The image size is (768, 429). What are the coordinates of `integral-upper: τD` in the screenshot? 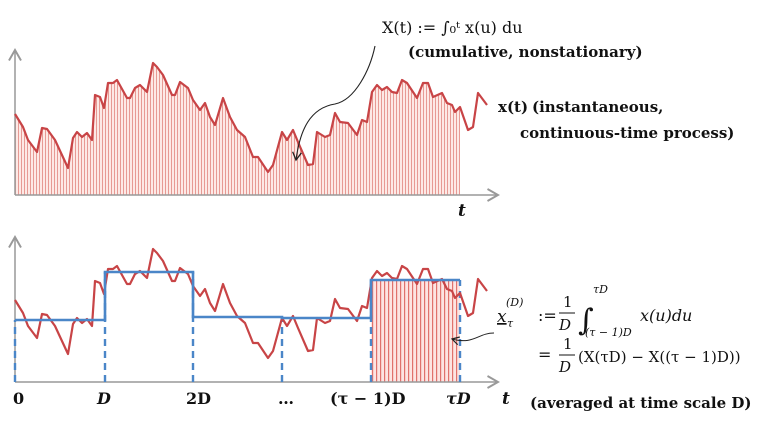 It's located at (600, 289).